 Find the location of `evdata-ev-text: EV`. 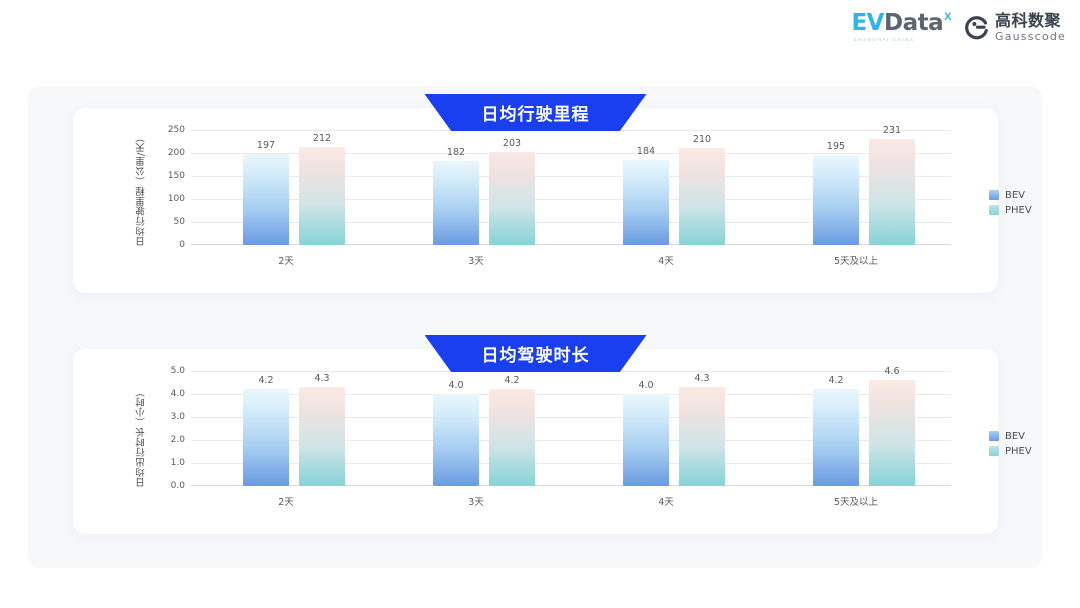

evdata-ev-text: EV is located at coordinates (867, 23).